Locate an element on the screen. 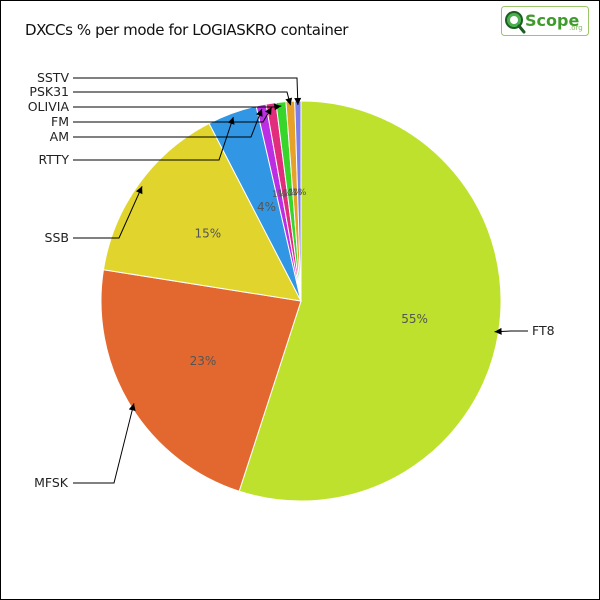  leader-line-olivia is located at coordinates (177, 106).